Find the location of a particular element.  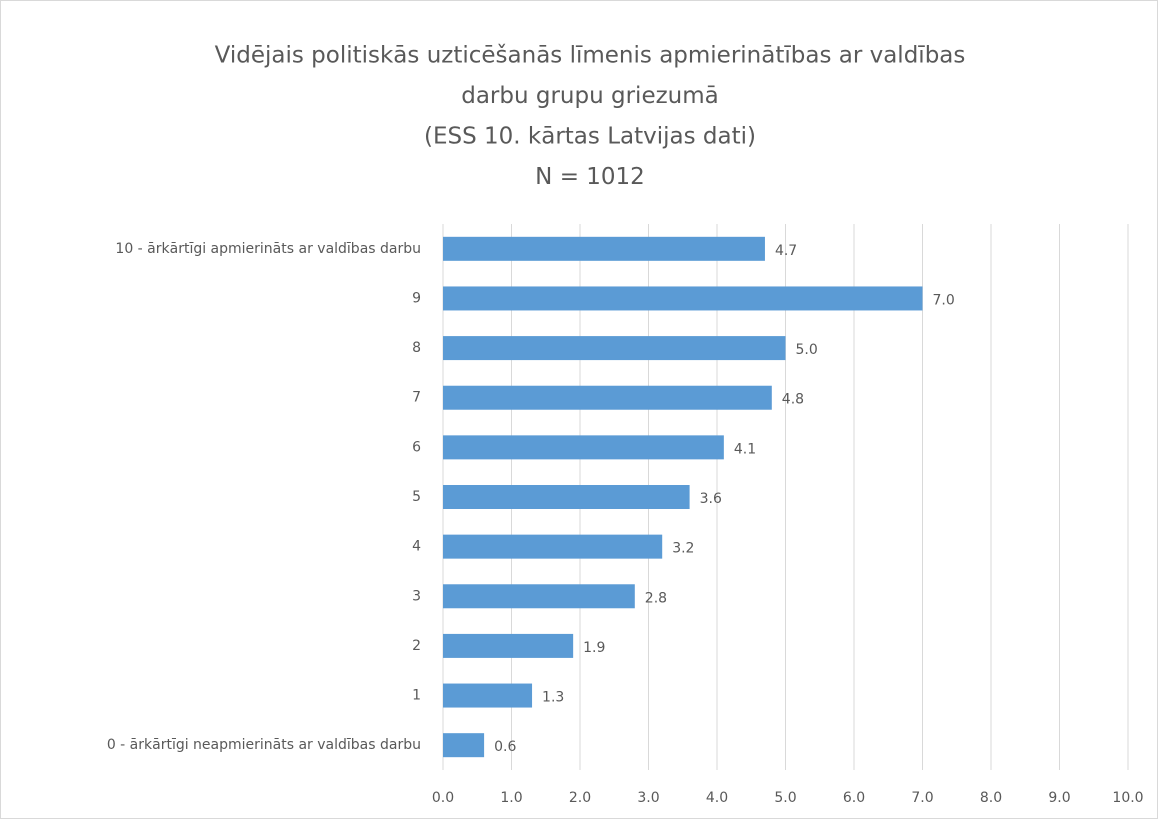

data-label: 3.6 is located at coordinates (711, 499).